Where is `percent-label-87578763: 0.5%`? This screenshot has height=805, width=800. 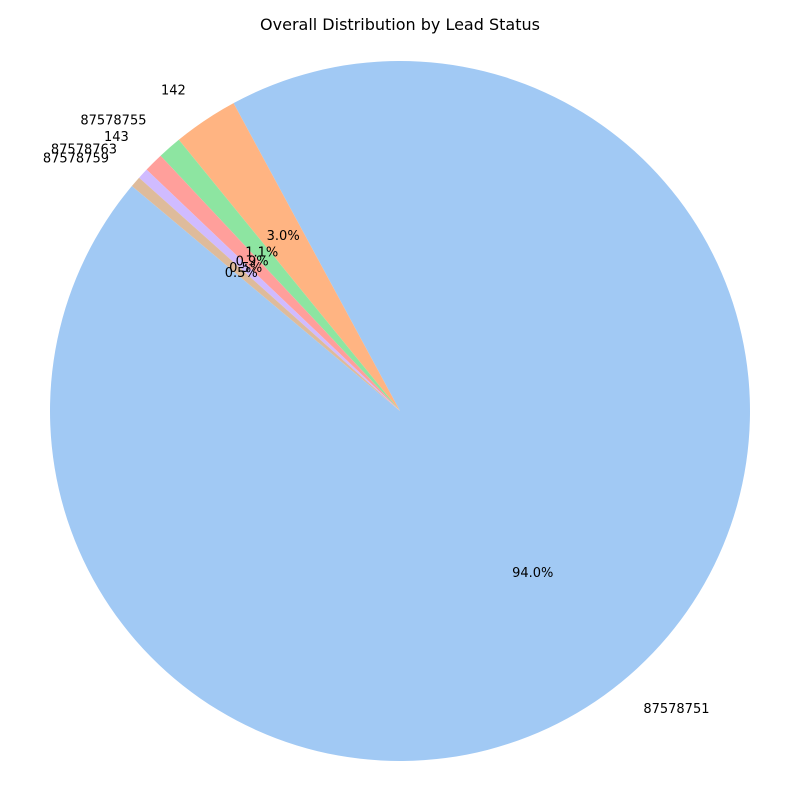 percent-label-87578763: 0.5% is located at coordinates (245, 268).